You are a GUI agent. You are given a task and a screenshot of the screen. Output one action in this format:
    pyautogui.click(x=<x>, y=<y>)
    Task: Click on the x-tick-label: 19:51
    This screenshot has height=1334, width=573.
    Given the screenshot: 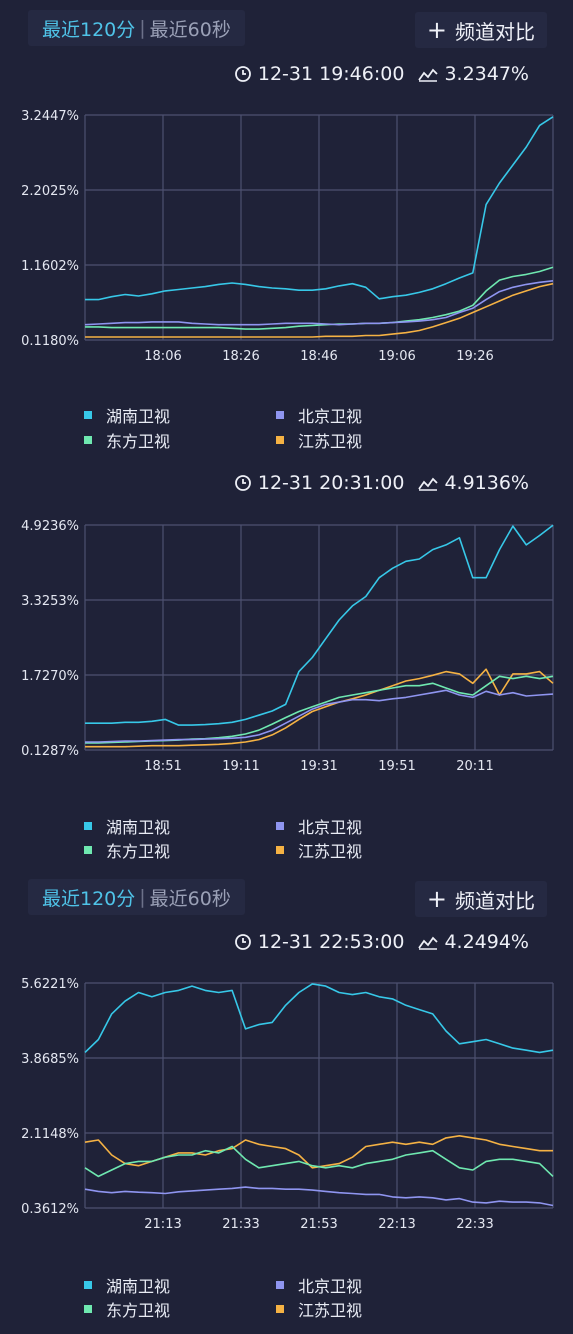 What is the action you would take?
    pyautogui.click(x=396, y=766)
    